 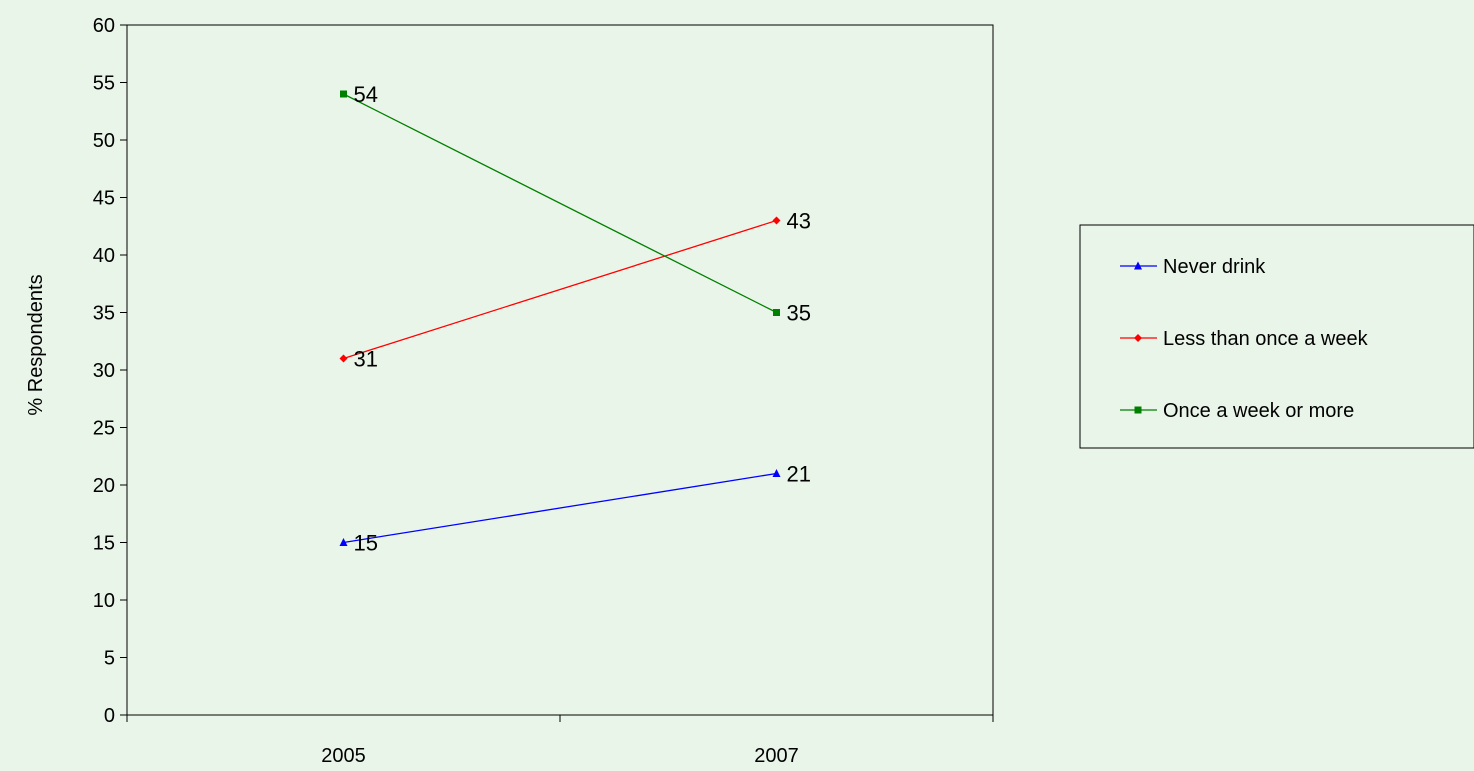 What do you see at coordinates (560, 741) in the screenshot?
I see `x-axis: 2005 2007` at bounding box center [560, 741].